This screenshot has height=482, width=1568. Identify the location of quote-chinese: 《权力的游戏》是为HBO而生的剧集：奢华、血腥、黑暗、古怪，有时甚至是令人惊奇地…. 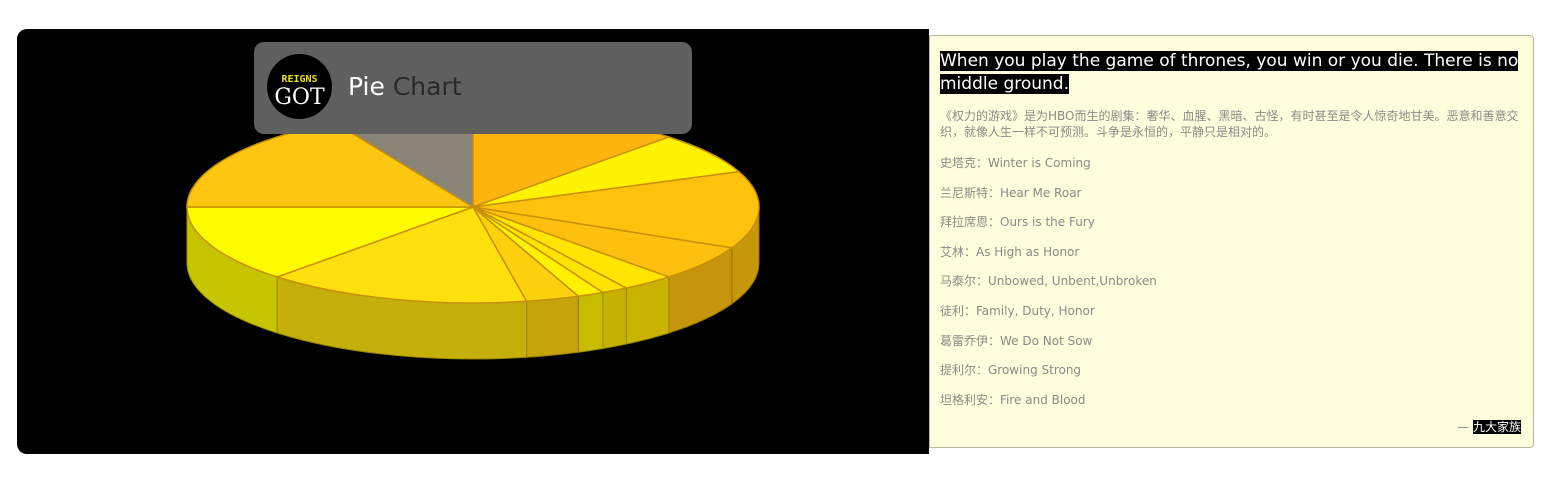
(1229, 124).